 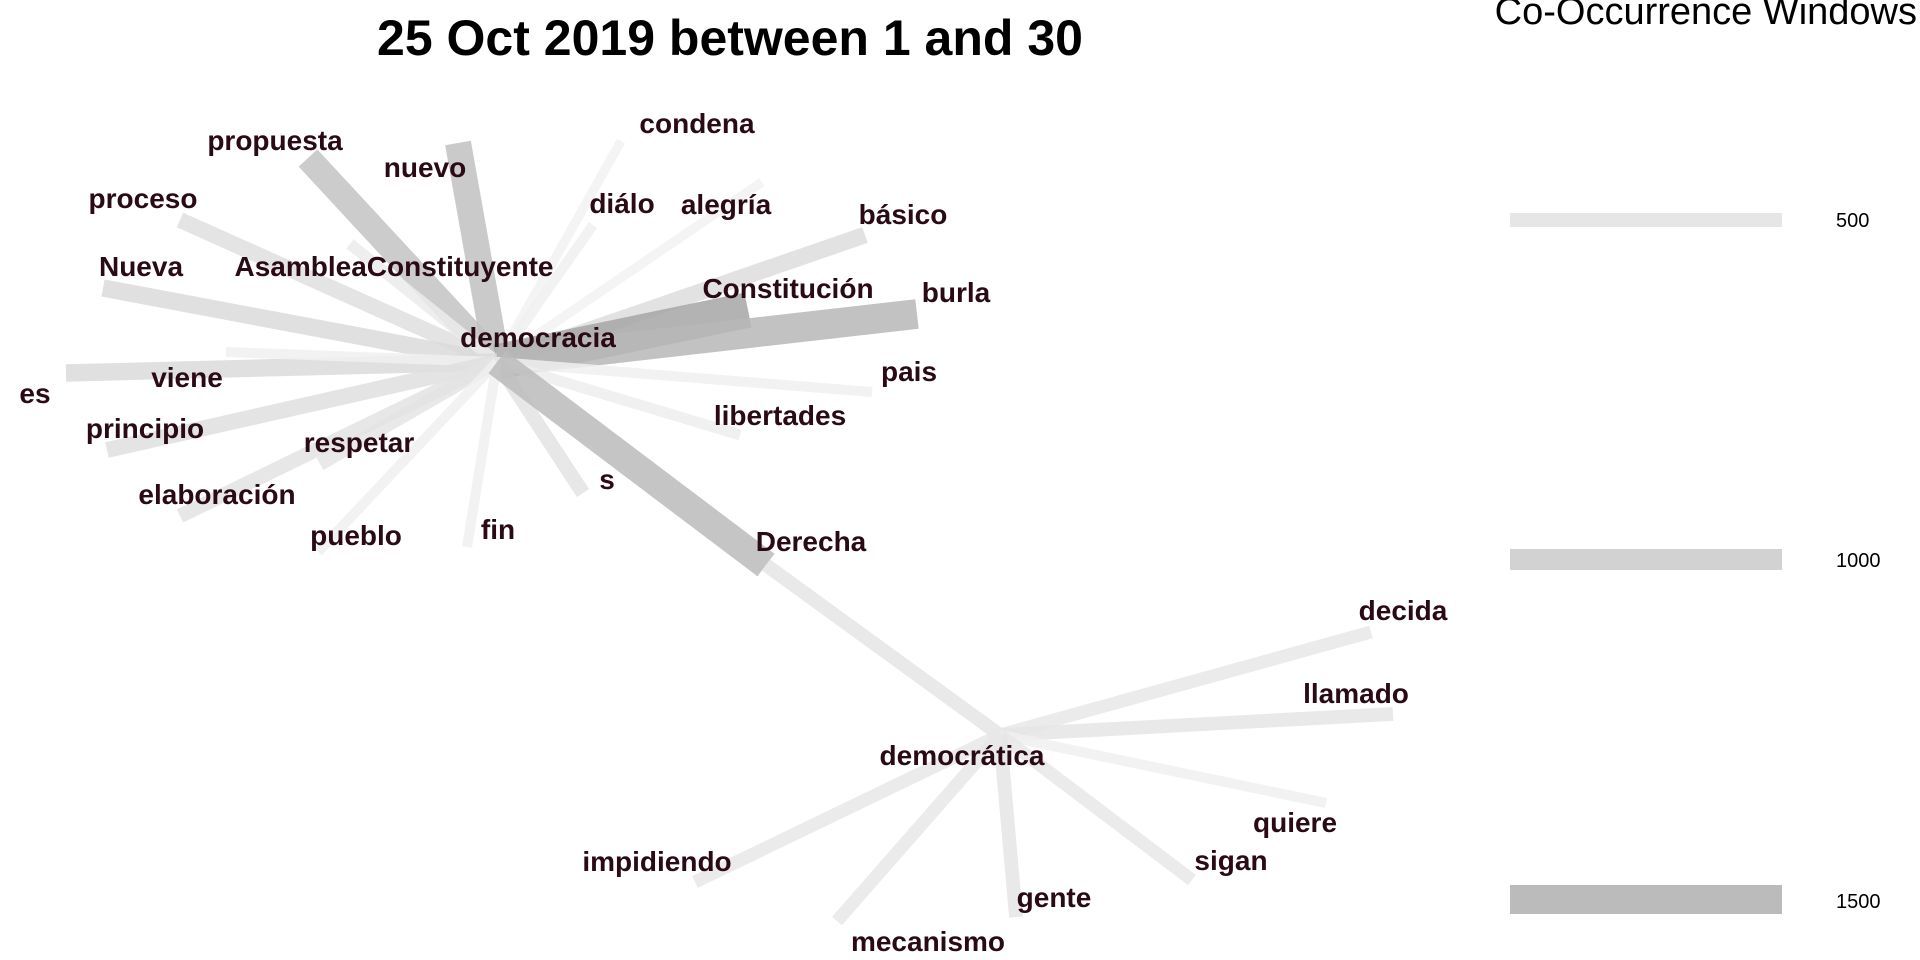 What do you see at coordinates (811, 541) in the screenshot?
I see `word-derecha: Derecha` at bounding box center [811, 541].